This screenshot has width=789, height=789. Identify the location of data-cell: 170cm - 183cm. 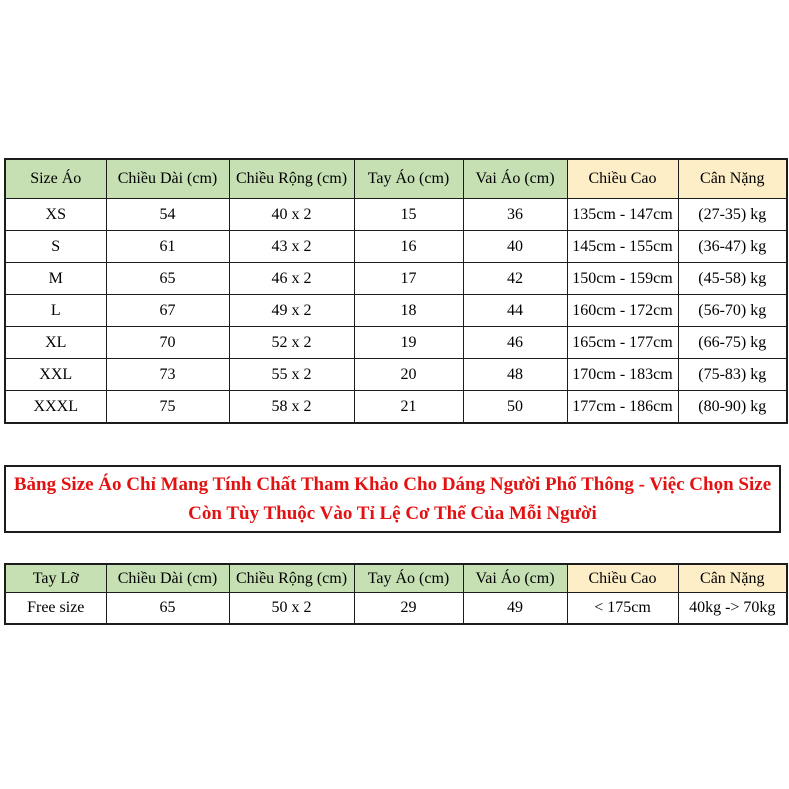
(622, 374).